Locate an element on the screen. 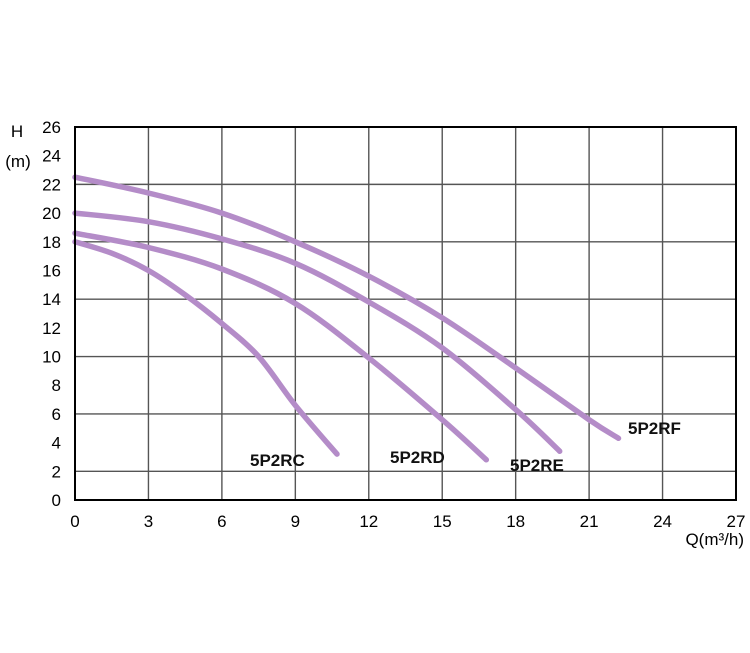 The width and height of the screenshot is (750, 653). y-tick-label: 0 is located at coordinates (56, 500).